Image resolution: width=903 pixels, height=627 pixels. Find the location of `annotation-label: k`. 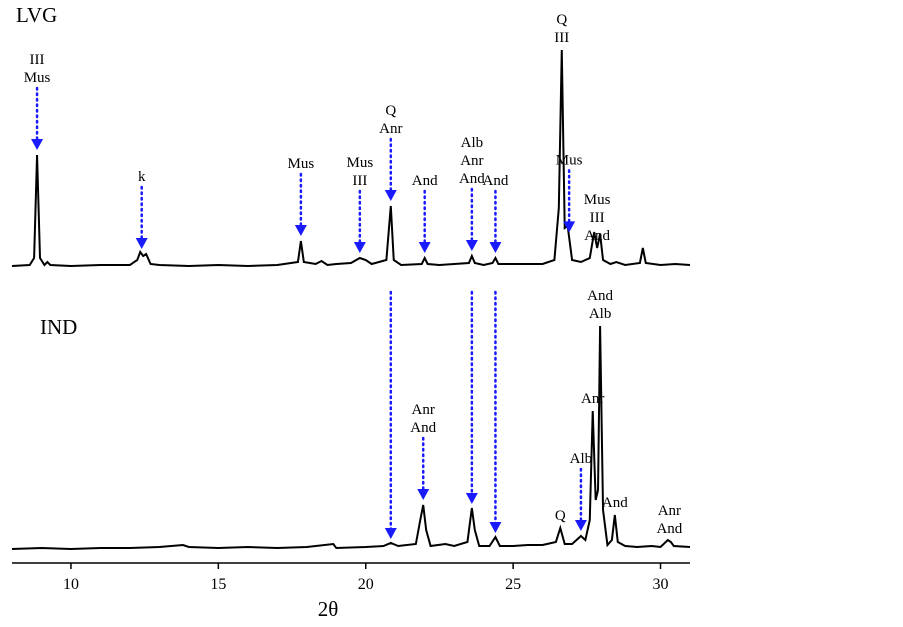

annotation-label: k is located at coordinates (142, 177).